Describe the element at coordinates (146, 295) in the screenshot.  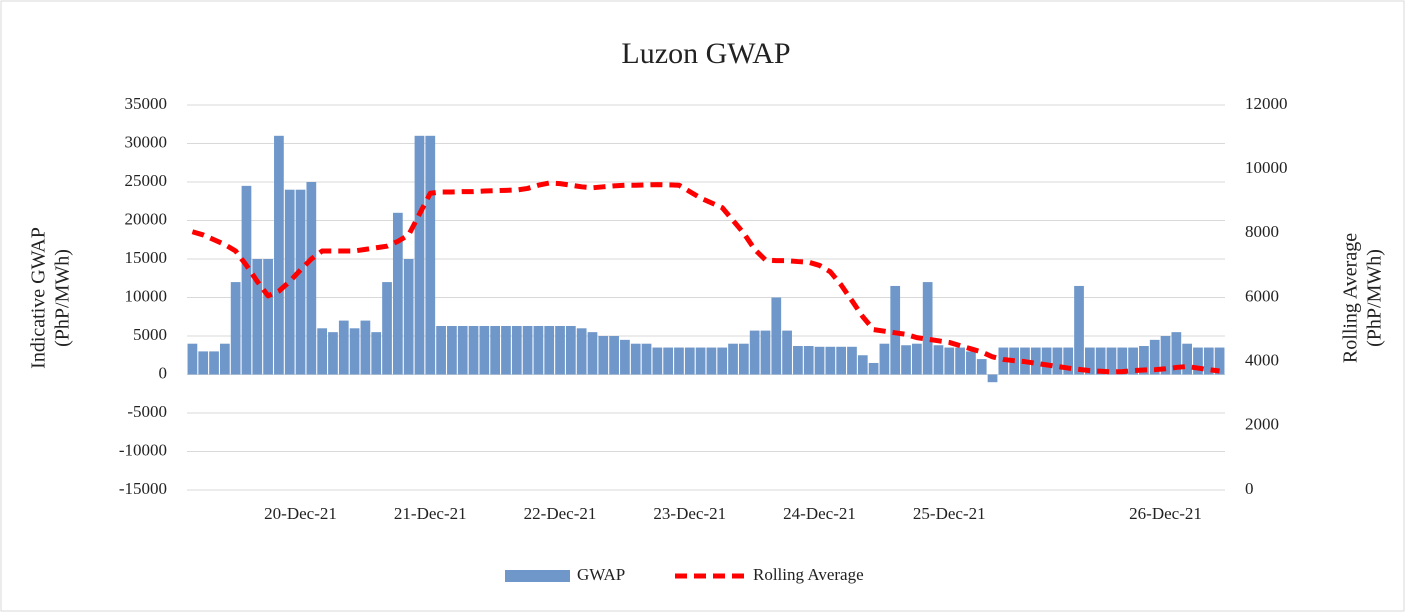
I see `y-tick-label: 10000` at that location.